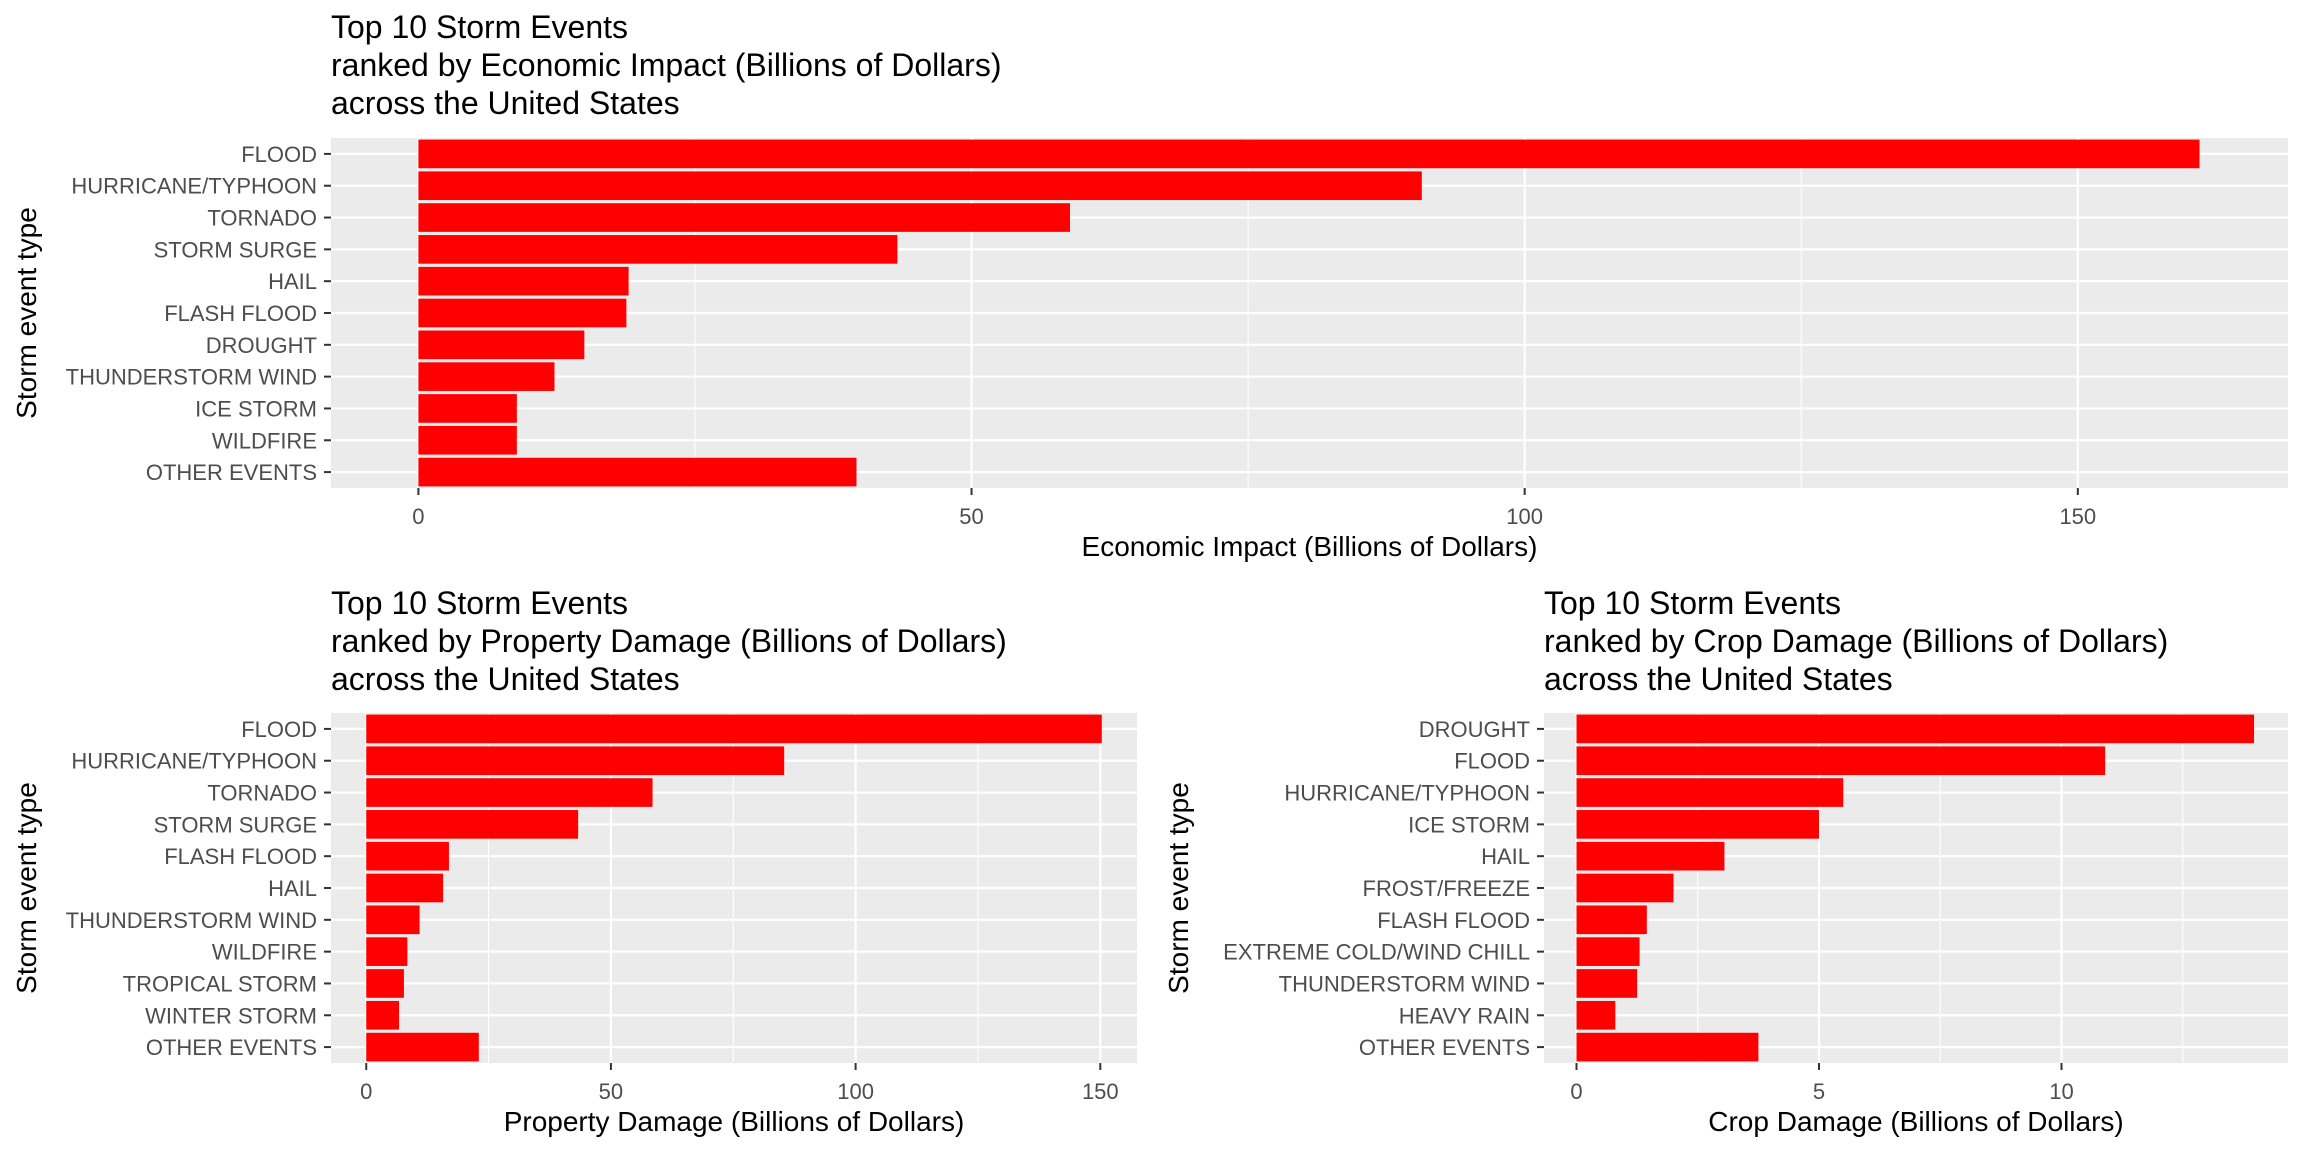  Describe the element at coordinates (1625, 888) in the screenshot. I see `bar-frost-freeze` at that location.